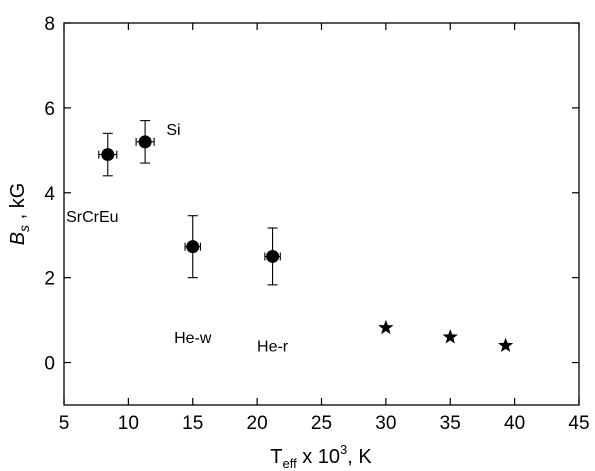  Describe the element at coordinates (321, 456) in the screenshot. I see `x-axis-title: Teff x 103, K` at that location.